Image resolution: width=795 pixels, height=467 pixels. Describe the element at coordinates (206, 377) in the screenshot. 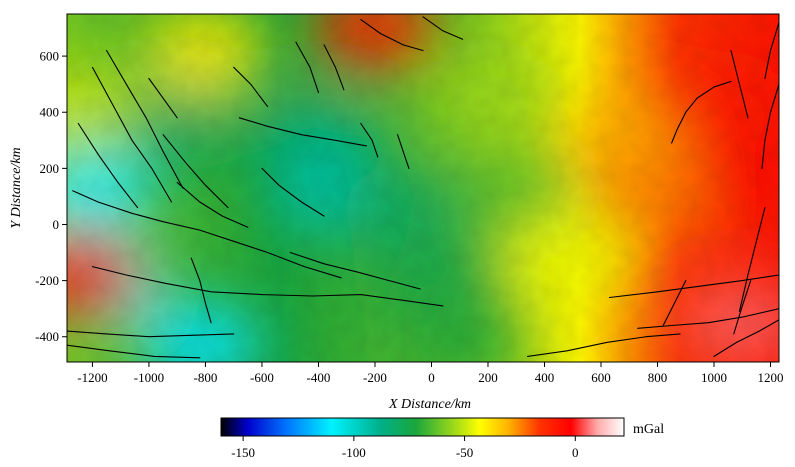

I see `x-tick-label: -800` at that location.